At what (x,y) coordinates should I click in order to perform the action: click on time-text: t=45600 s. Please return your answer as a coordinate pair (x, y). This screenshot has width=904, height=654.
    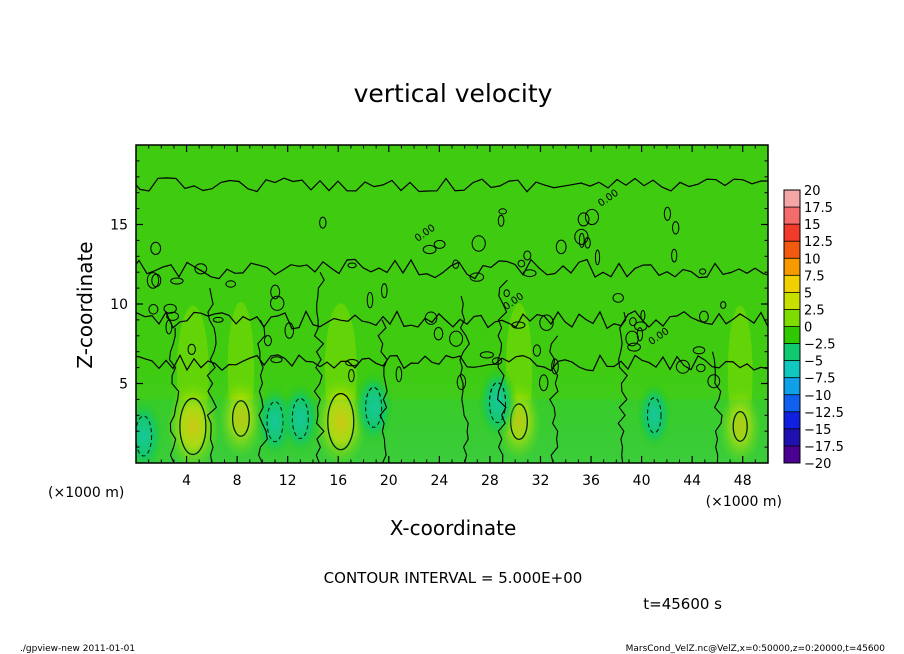
    Looking at the image, I should click on (682, 604).